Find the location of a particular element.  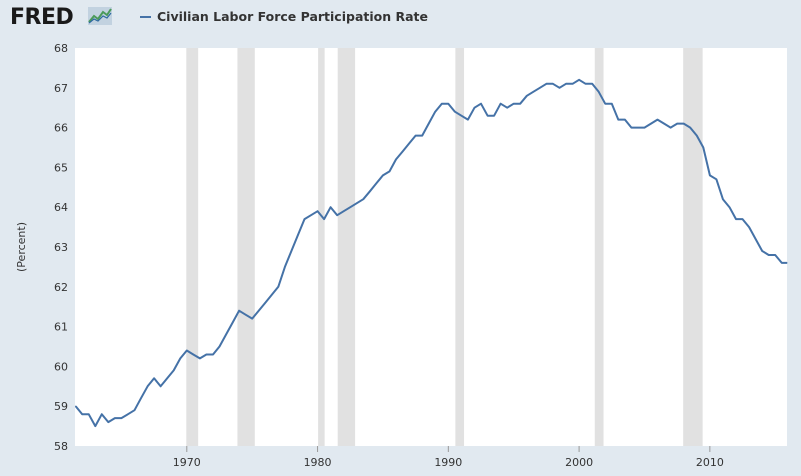

x-tick-label: 2000 is located at coordinates (579, 462).